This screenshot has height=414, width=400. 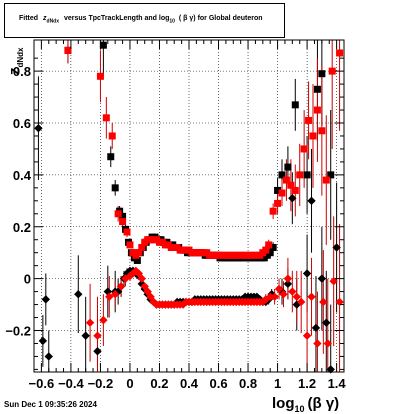 What do you see at coordinates (22, 227) in the screenshot?
I see `y-tick-label: 0.2` at bounding box center [22, 227].